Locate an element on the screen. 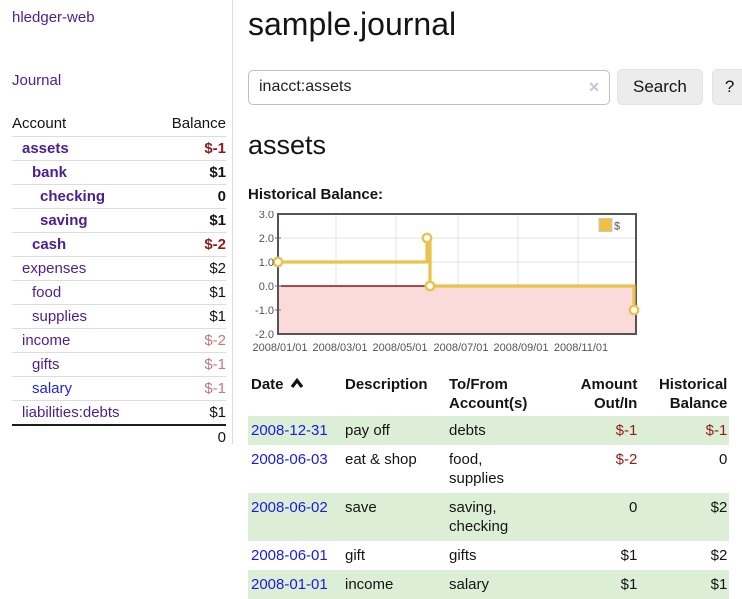  sidebar-item-journal: Journal is located at coordinates (37, 80).